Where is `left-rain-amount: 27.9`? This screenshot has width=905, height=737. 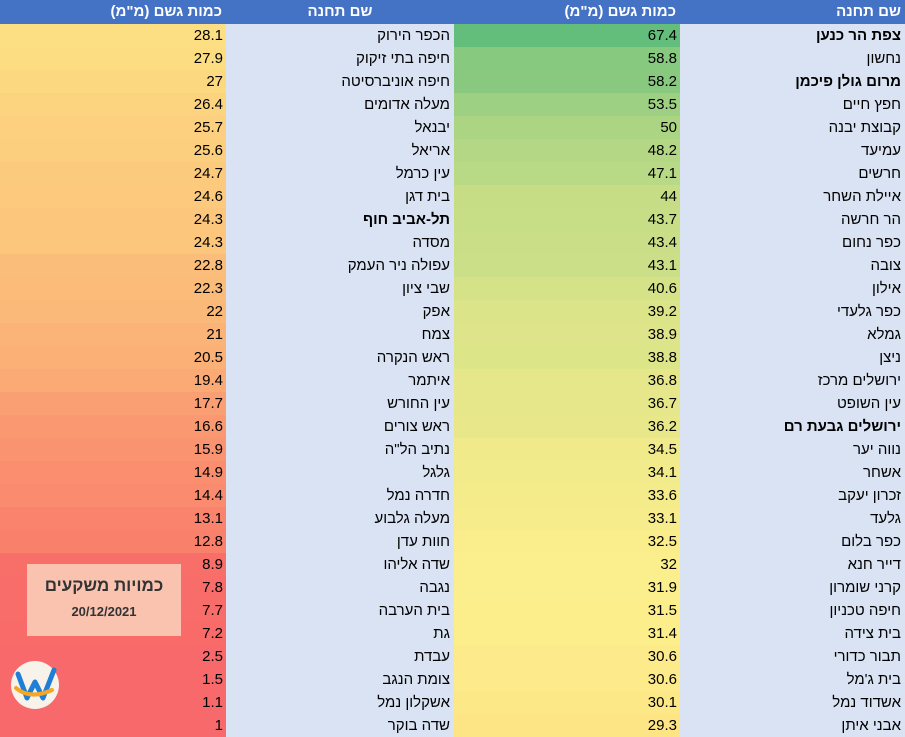
left-rain-amount: 27.9 is located at coordinates (113, 58).